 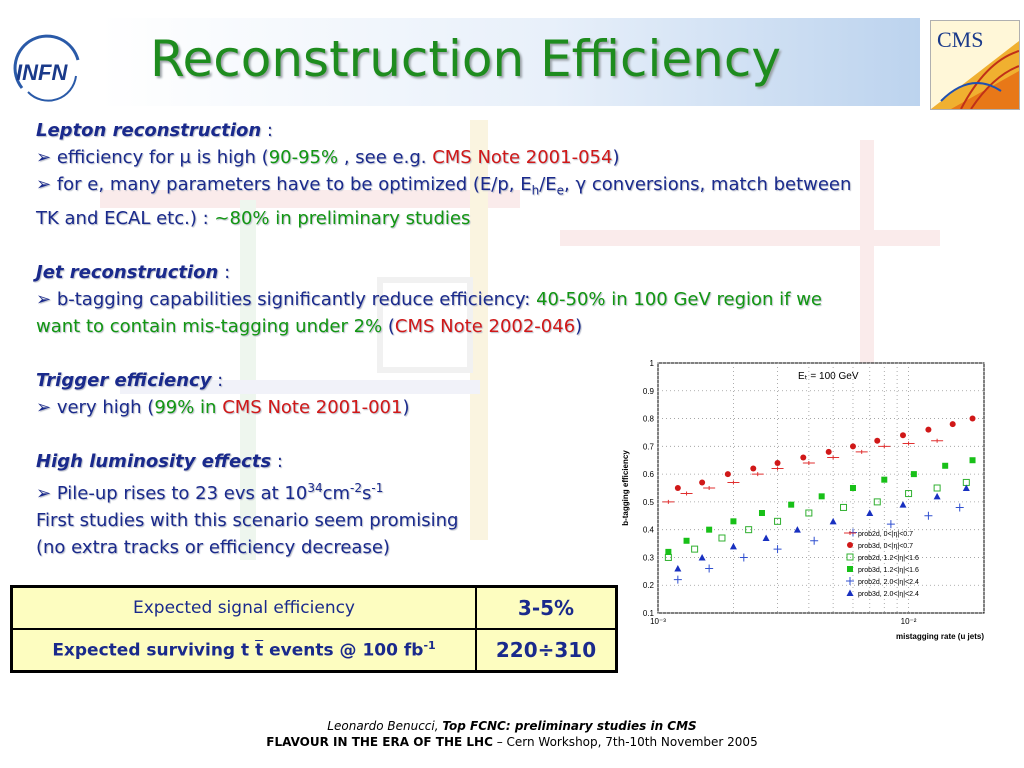 I want to click on footer-venue: – Cern Workshop, 7th-10th November 2005, so click(x=625, y=742).